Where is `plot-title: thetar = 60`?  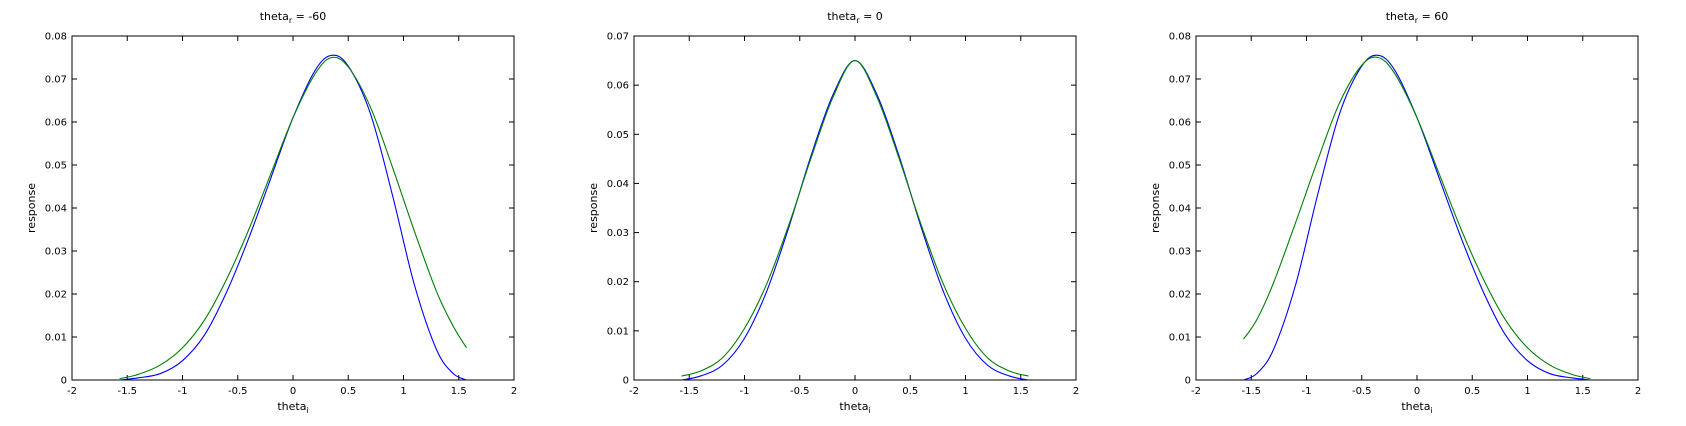 plot-title: thetar = 60 is located at coordinates (1417, 17).